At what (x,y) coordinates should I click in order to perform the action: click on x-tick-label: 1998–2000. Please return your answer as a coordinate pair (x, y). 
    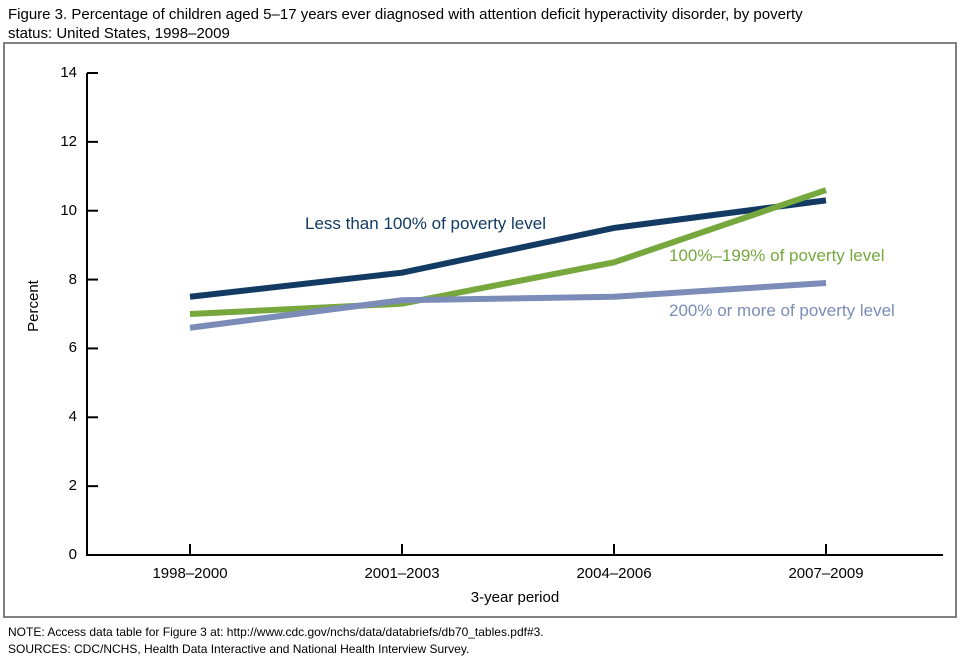
    Looking at the image, I should click on (190, 573).